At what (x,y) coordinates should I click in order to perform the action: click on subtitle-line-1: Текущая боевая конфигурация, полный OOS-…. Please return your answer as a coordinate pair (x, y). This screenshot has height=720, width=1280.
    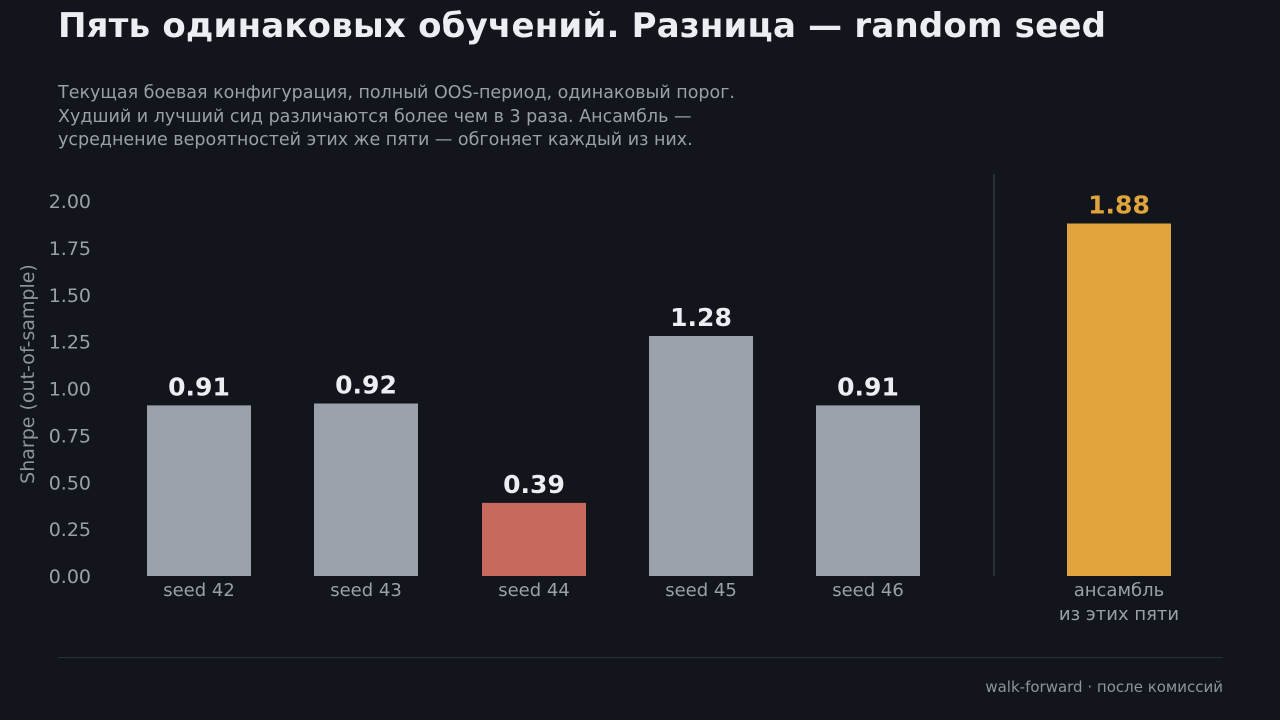
    Looking at the image, I should click on (396, 93).